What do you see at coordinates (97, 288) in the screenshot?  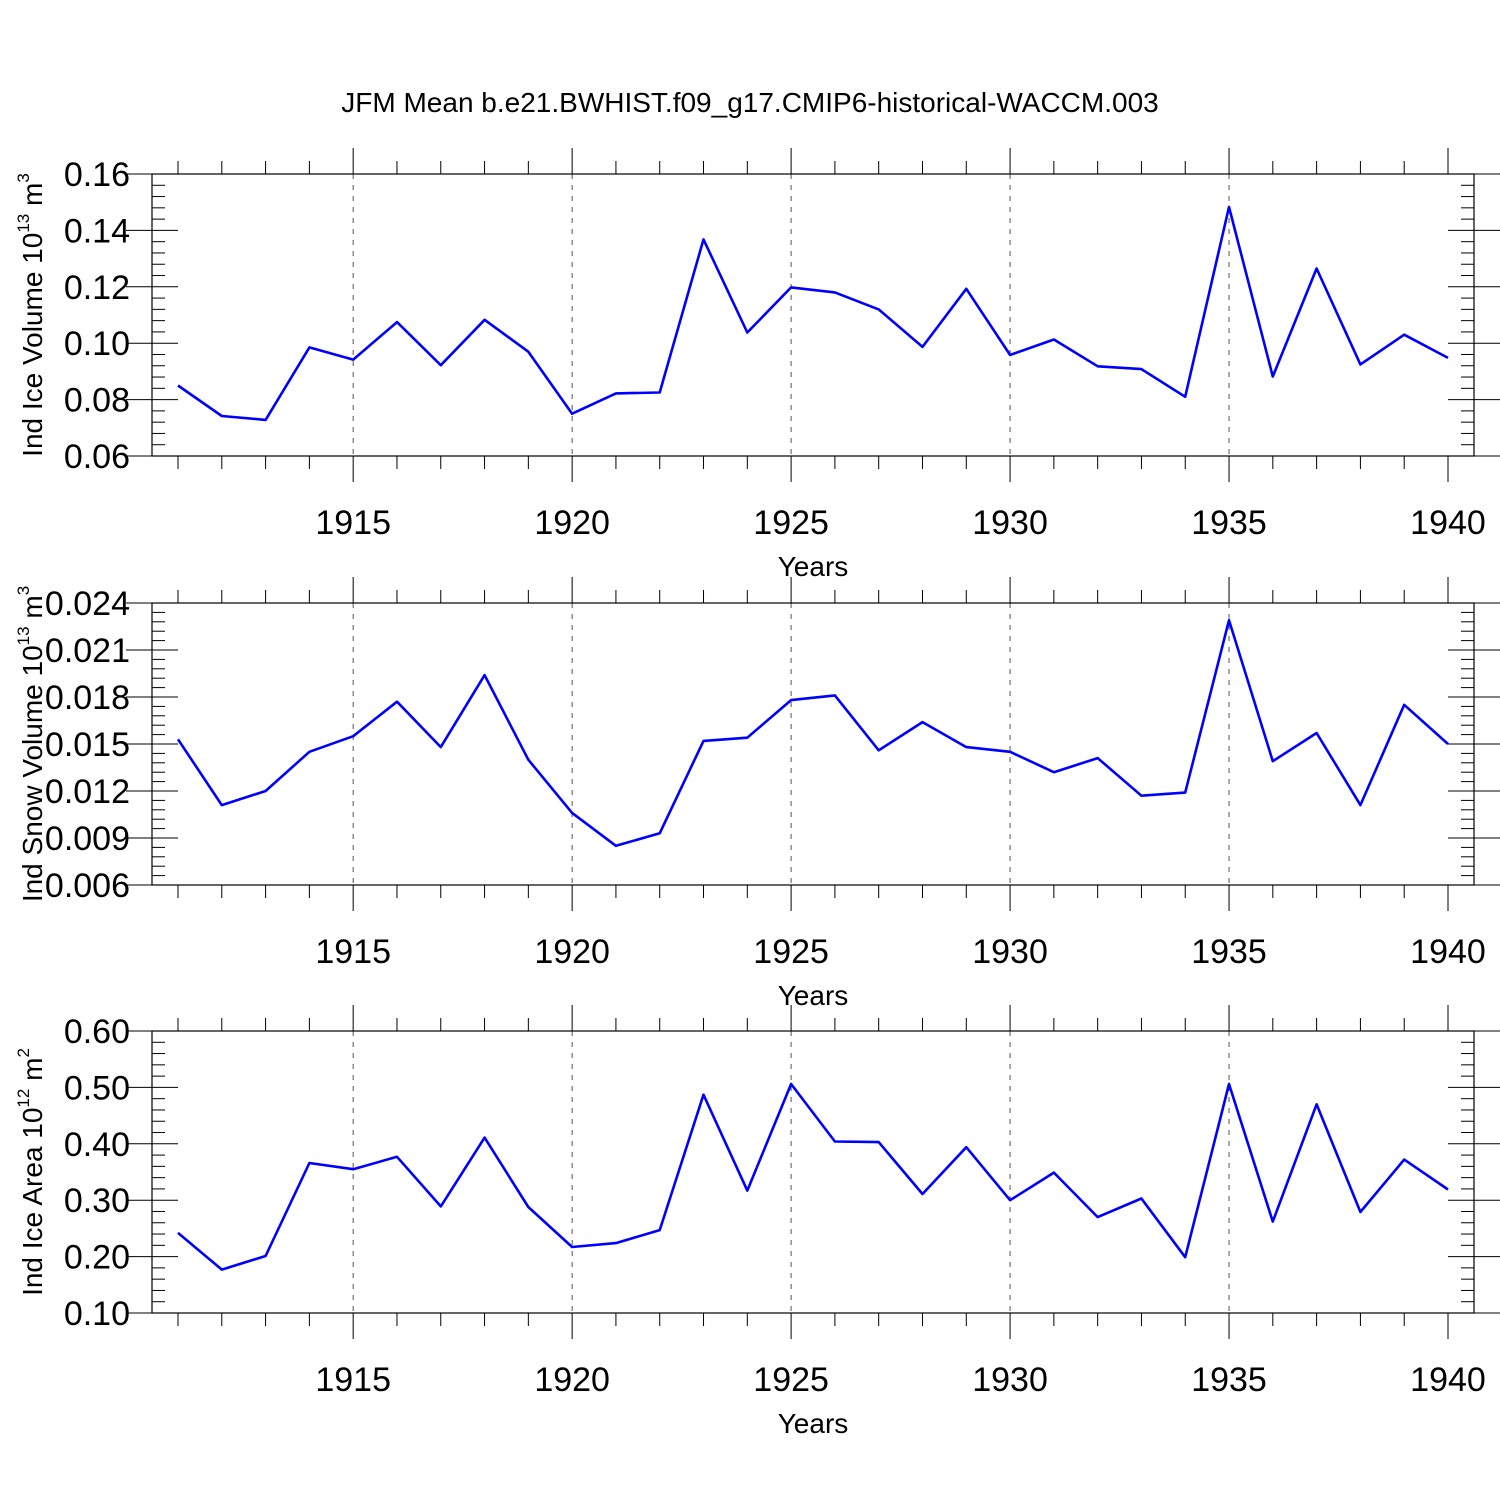 I see `y-tick-label: 0.12` at bounding box center [97, 288].